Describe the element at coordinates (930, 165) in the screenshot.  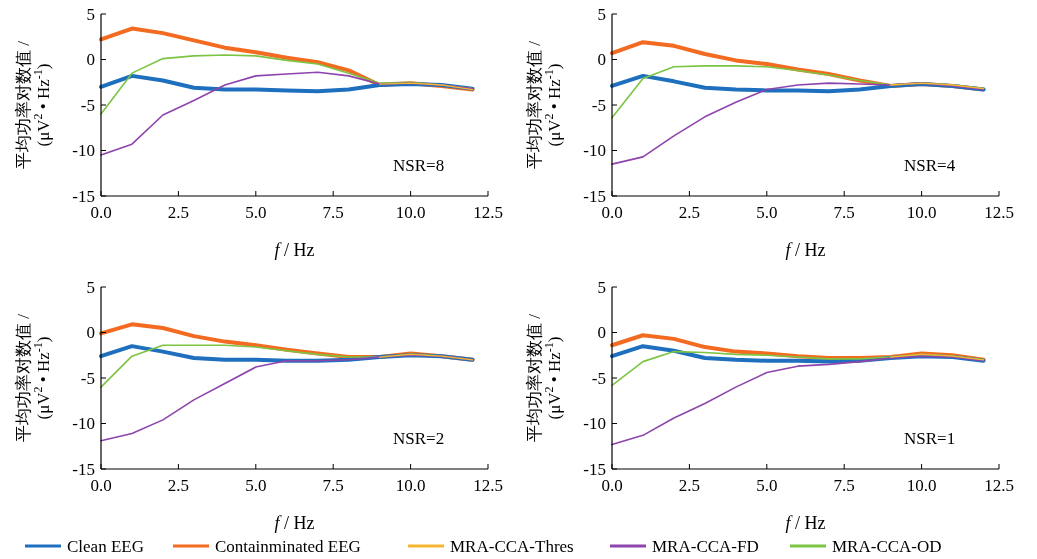
I see `annotation: NSR=4` at that location.